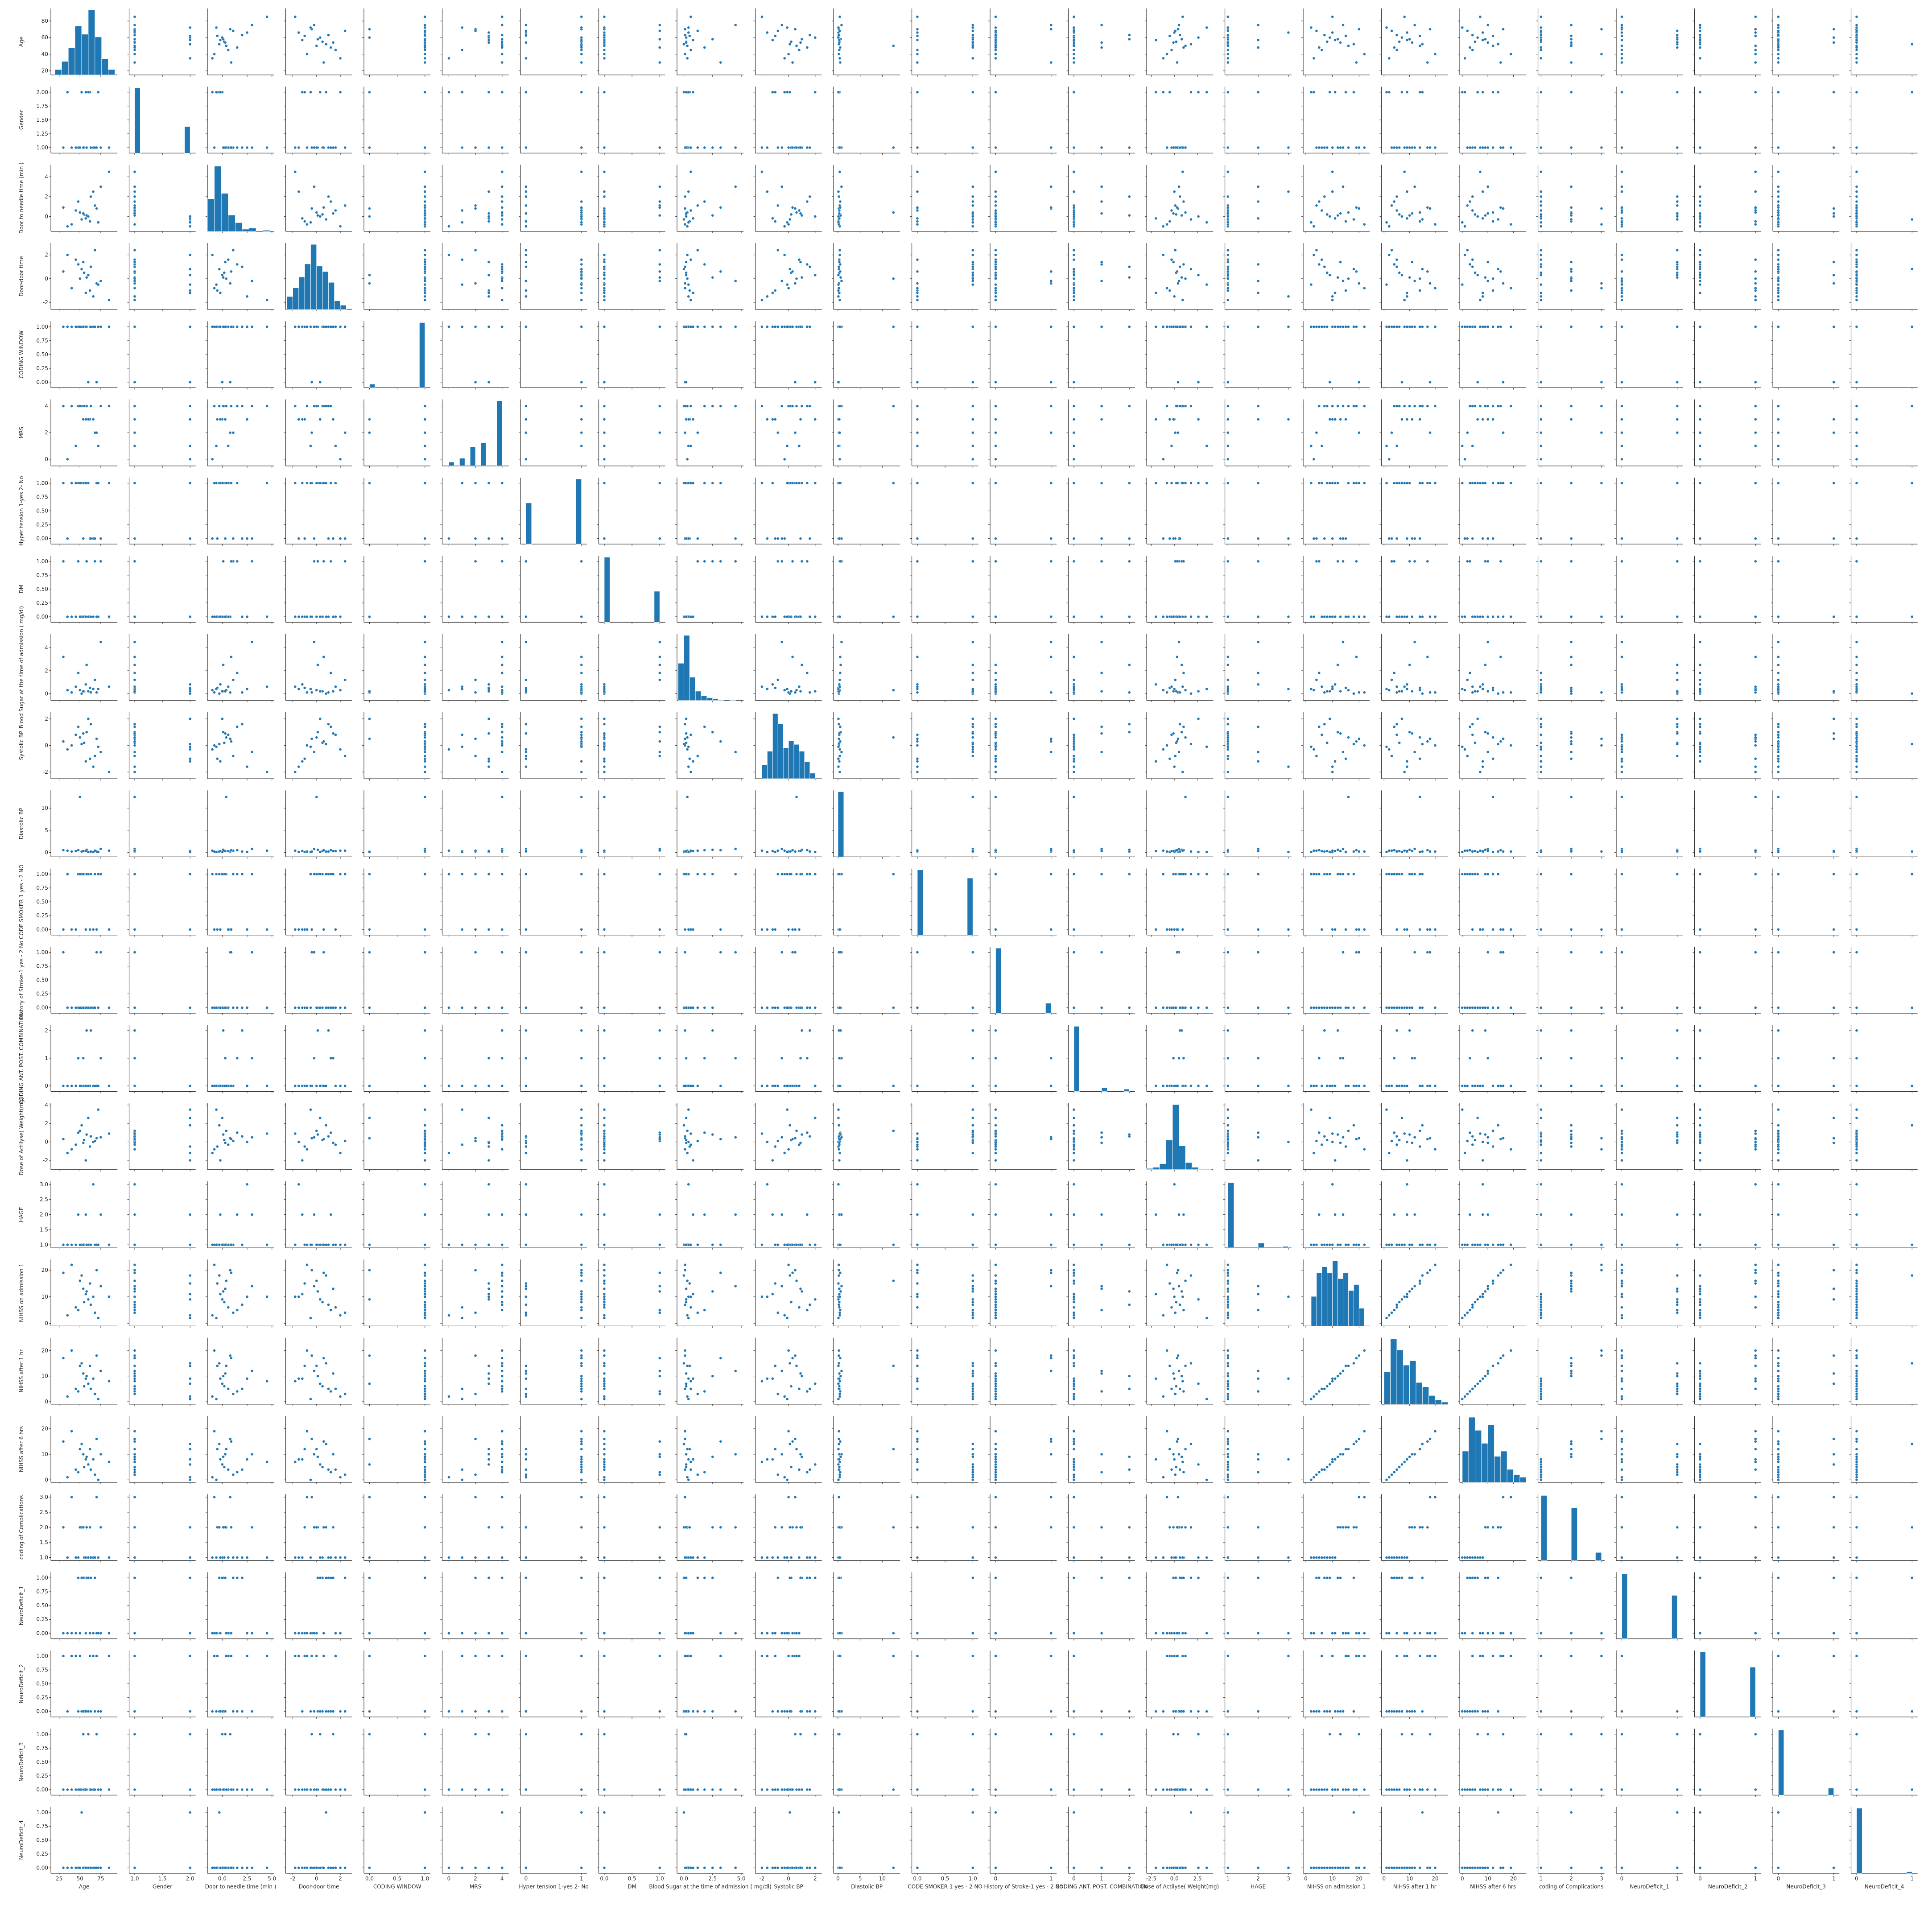  What do you see at coordinates (42, 511) in the screenshot?
I see `y-tick-label: 0.50` at bounding box center [42, 511].